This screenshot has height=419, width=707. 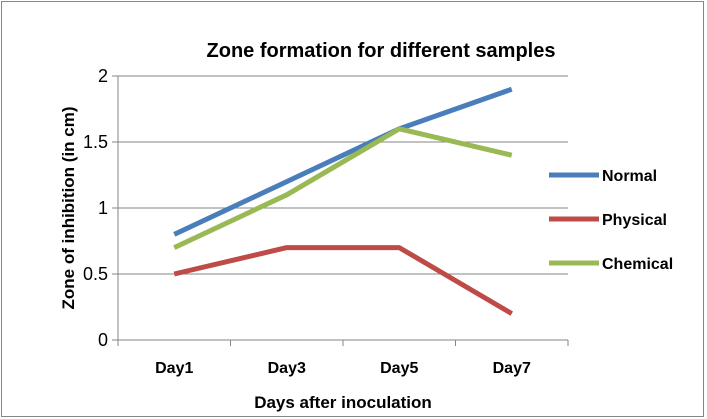 What do you see at coordinates (103, 208) in the screenshot?
I see `y-tick-label: 1` at bounding box center [103, 208].